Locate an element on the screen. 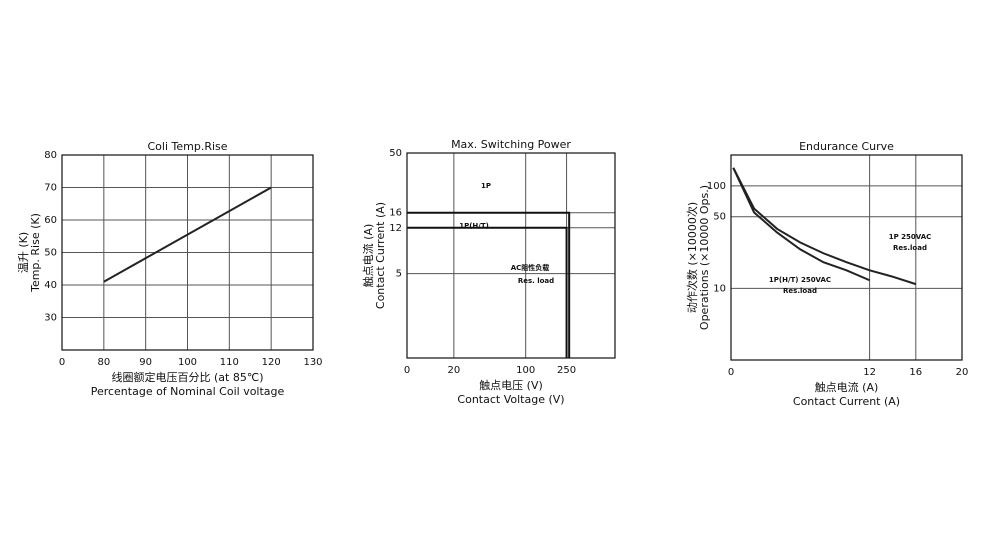  y-tick-label: 10 is located at coordinates (719, 288).